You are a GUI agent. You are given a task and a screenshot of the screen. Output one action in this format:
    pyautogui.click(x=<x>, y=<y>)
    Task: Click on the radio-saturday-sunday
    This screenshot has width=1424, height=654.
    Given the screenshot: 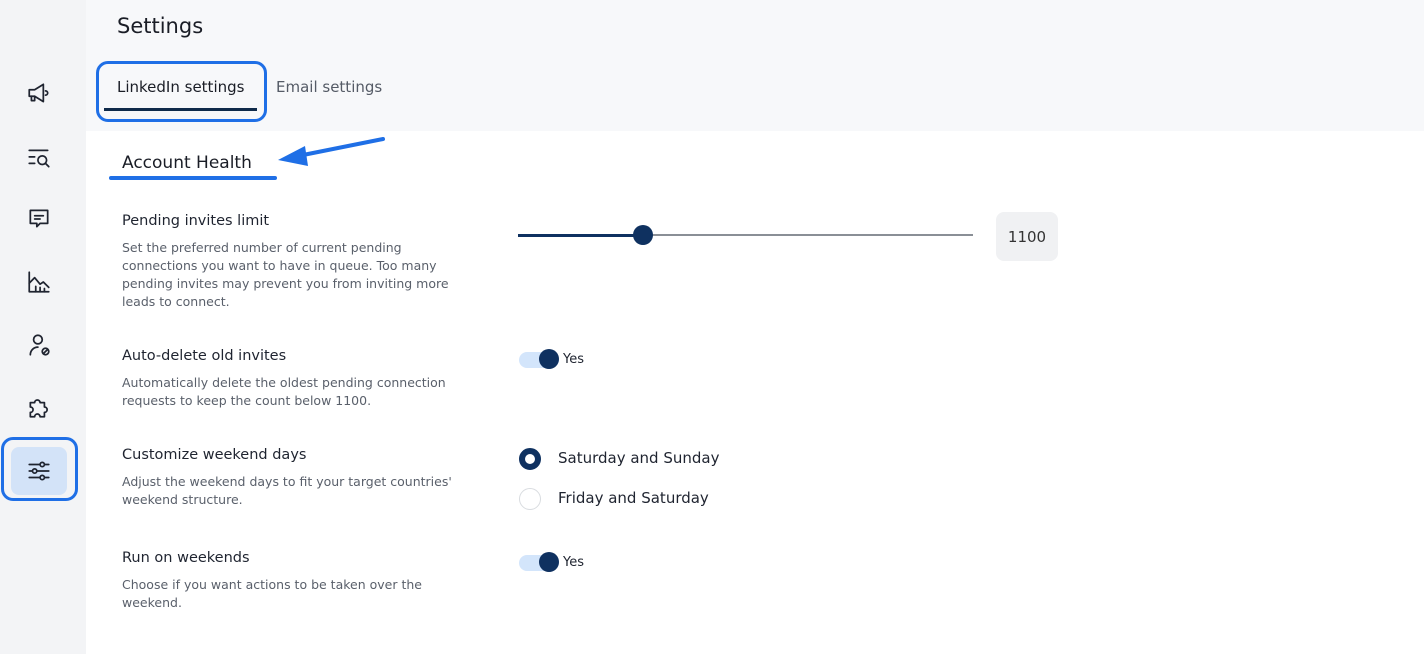 What is the action you would take?
    pyautogui.click(x=530, y=459)
    